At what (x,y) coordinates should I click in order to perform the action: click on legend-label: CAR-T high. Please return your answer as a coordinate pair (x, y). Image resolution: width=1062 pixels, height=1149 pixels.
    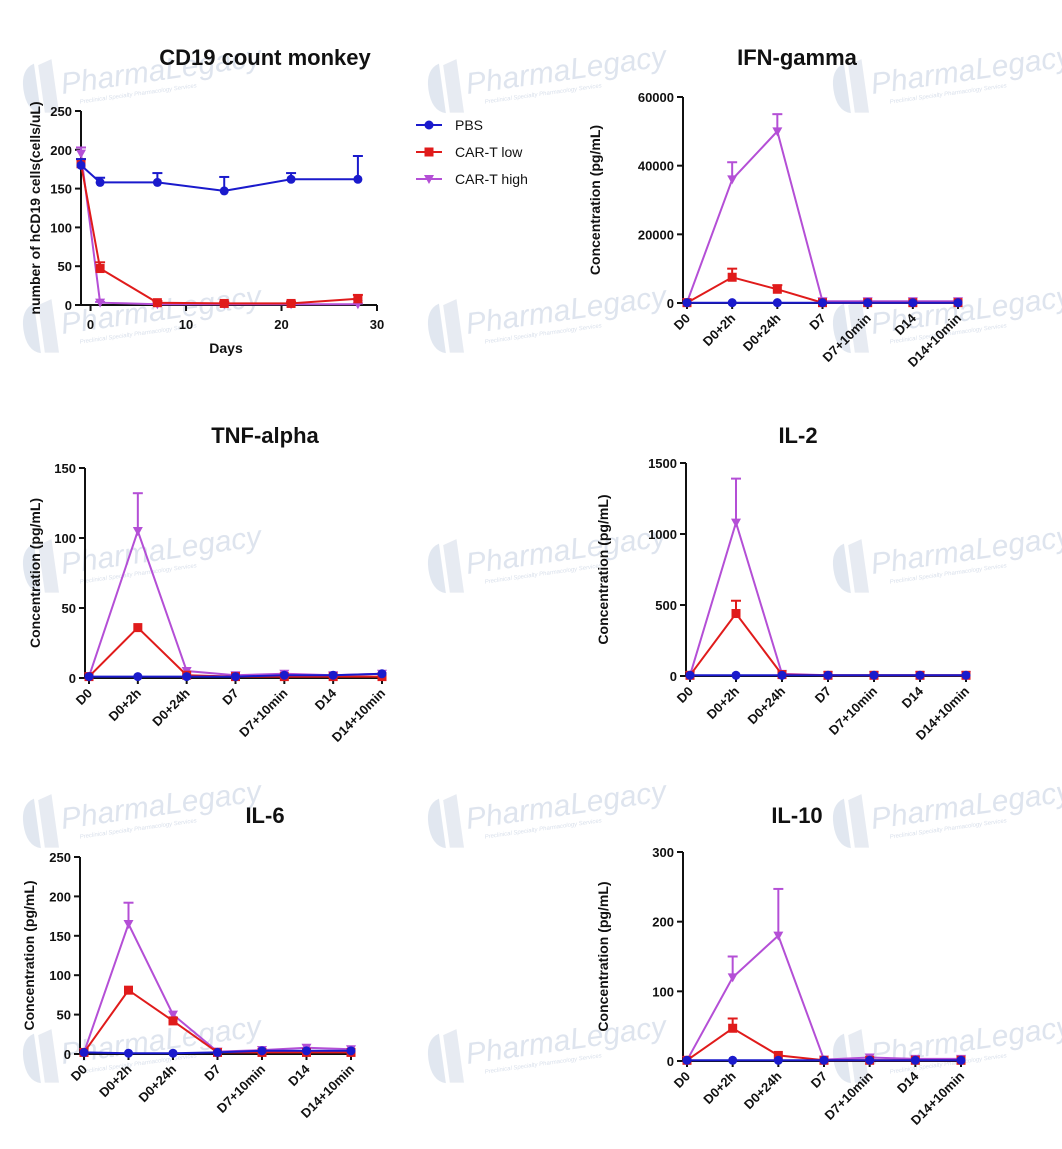
    Looking at the image, I should click on (491, 179).